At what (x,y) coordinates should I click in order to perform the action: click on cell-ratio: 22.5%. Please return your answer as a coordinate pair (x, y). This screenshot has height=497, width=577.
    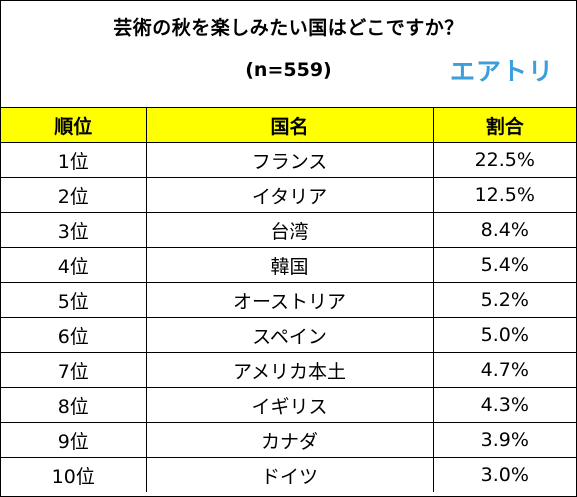
    Looking at the image, I should click on (504, 160).